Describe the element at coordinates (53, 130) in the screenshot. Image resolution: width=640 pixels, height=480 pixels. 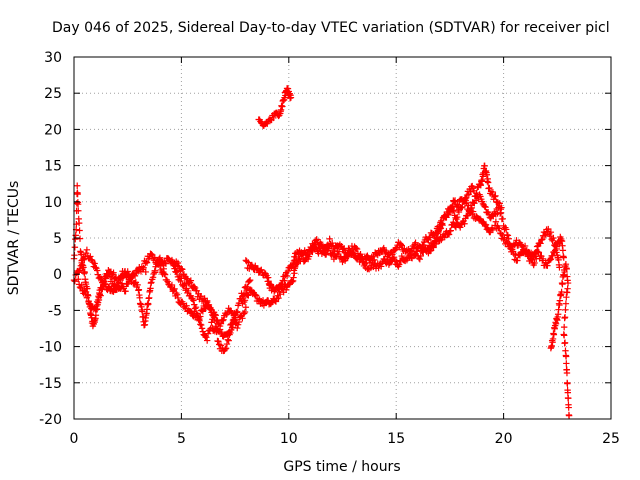
I see `y-tick-label: 20` at that location.